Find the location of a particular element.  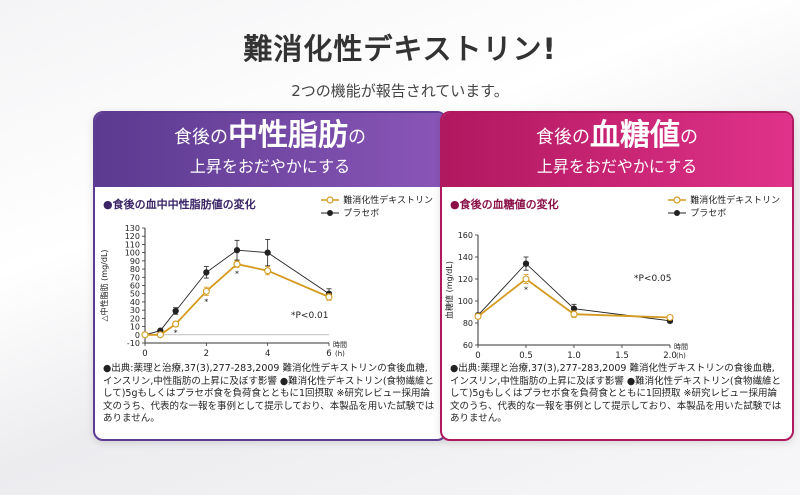

y-tick-label: 10 is located at coordinates (135, 327).